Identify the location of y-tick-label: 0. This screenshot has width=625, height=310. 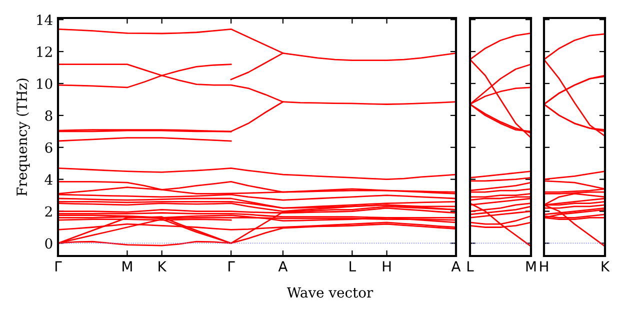
(48, 243).